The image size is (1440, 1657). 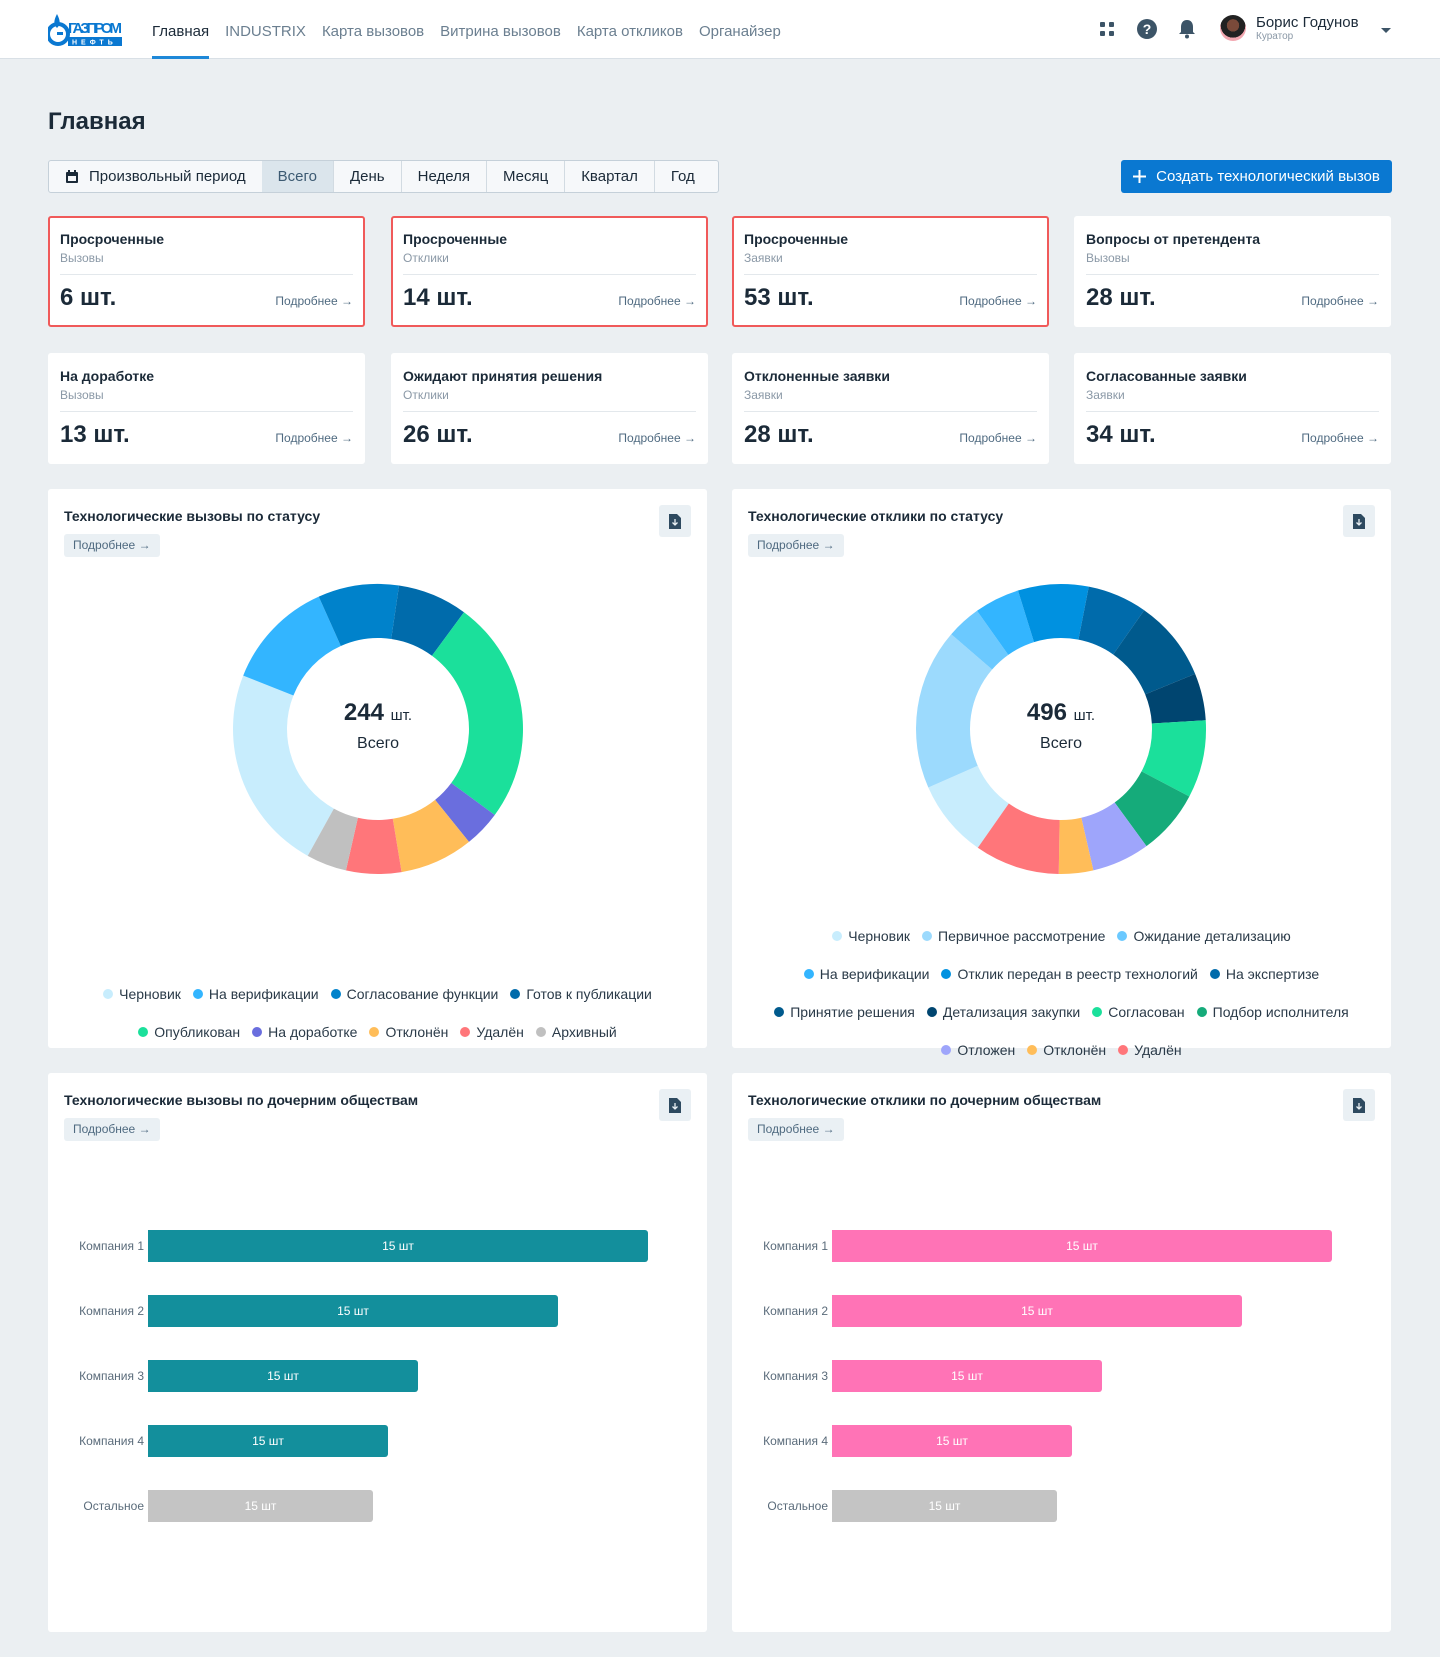 I want to click on create-challenge-button: Создать технологический вызов, so click(x=1256, y=176).